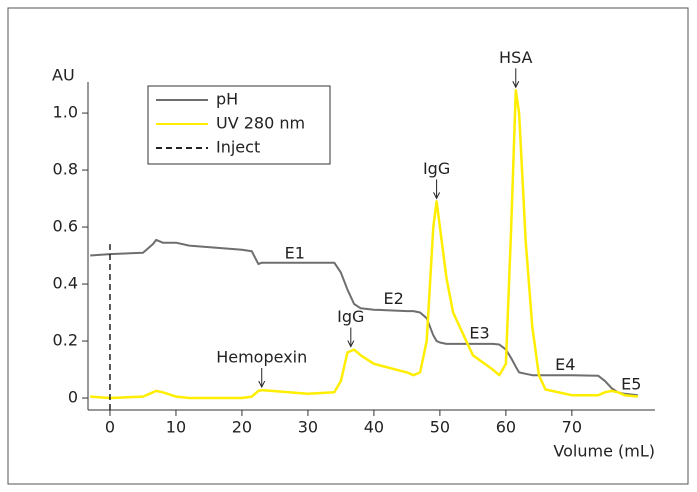 This screenshot has width=697, height=492. I want to click on x-tick-label: 20, so click(242, 427).